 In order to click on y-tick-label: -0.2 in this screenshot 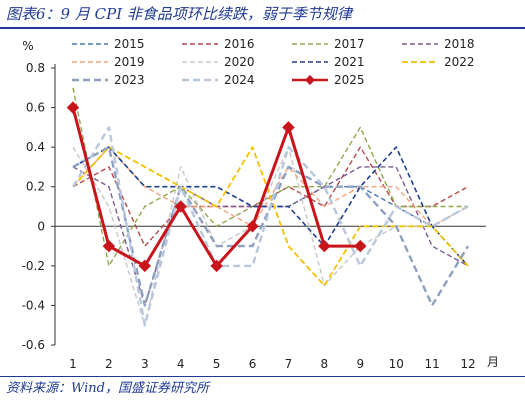, I will do `click(33, 266)`.